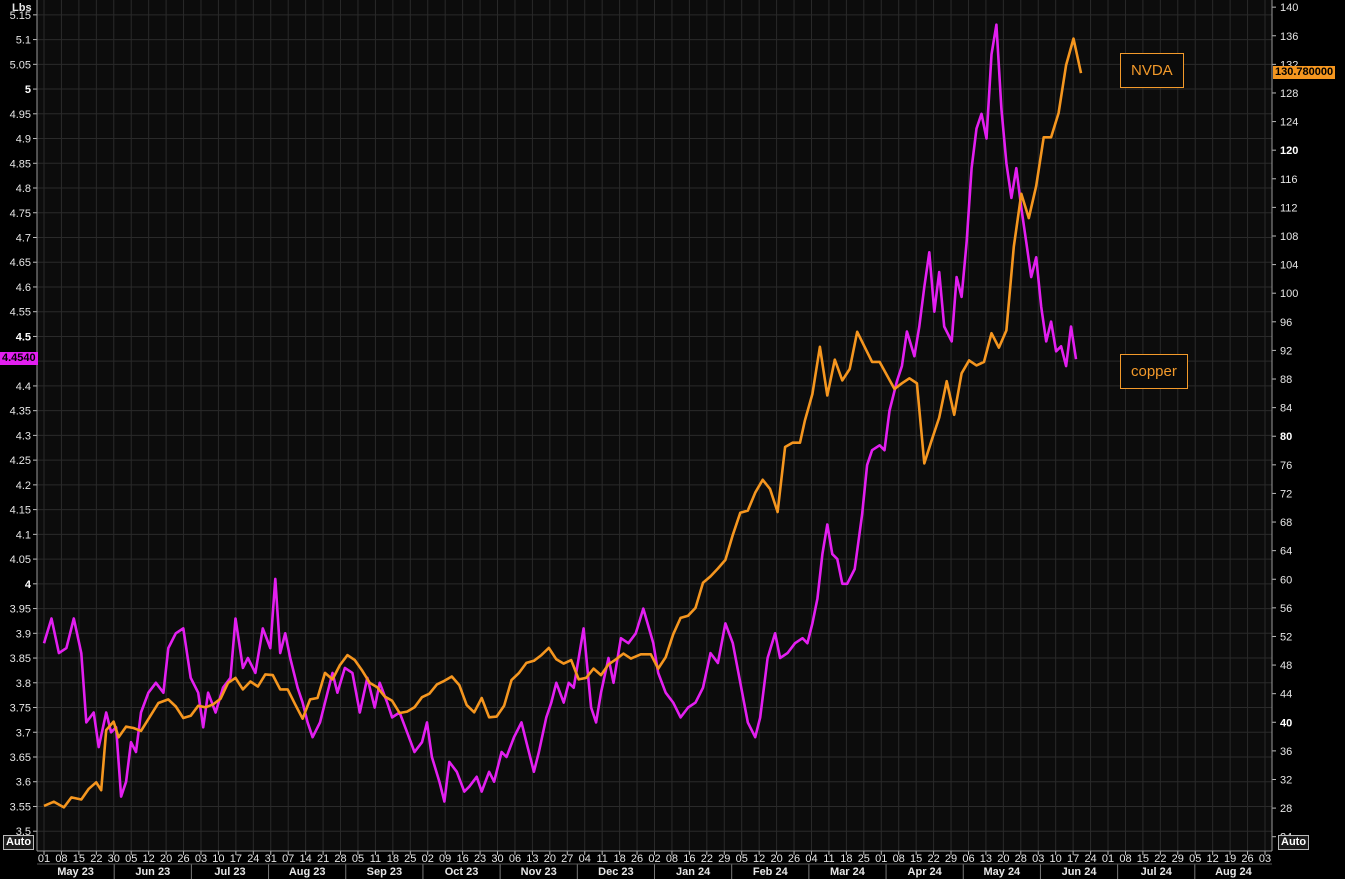  I want to click on right-tick-label: 124, so click(1289, 123).